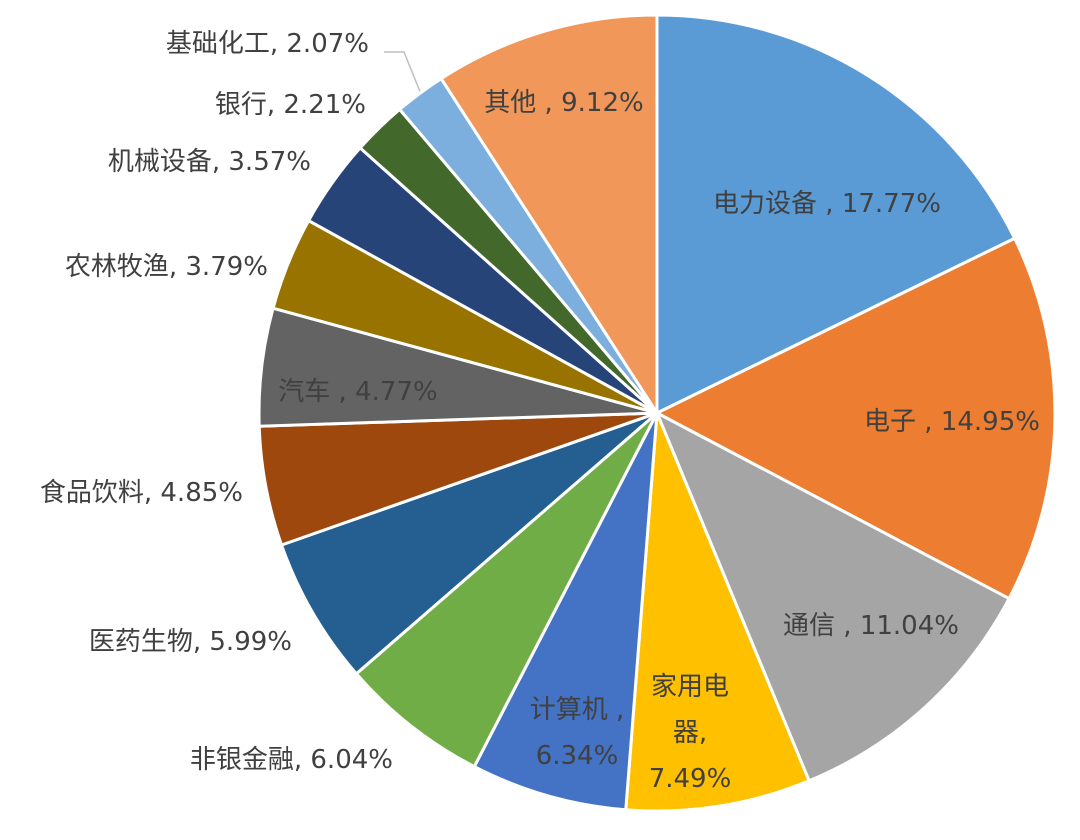 The width and height of the screenshot is (1080, 840). What do you see at coordinates (357, 392) in the screenshot?
I see `slice-label-8: 汽车 , 4.77%` at bounding box center [357, 392].